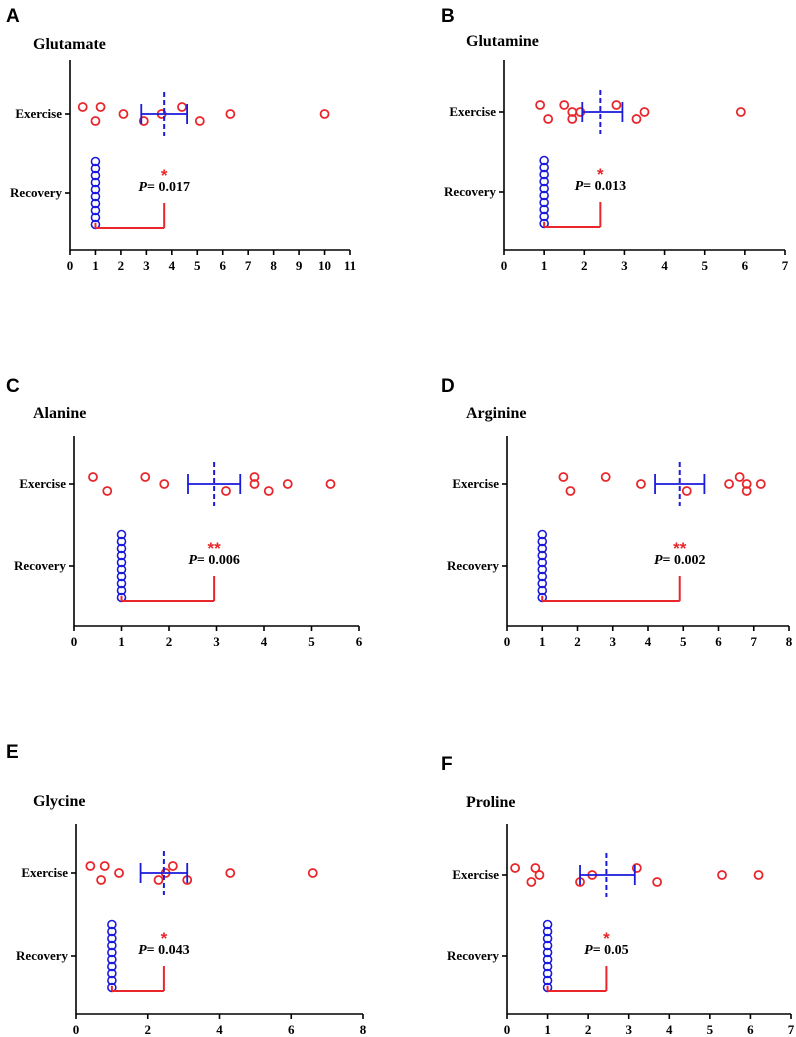 Image resolution: width=796 pixels, height=1037 pixels. Describe the element at coordinates (502, 41) in the screenshot. I see `panel-title: Glutamine` at that location.